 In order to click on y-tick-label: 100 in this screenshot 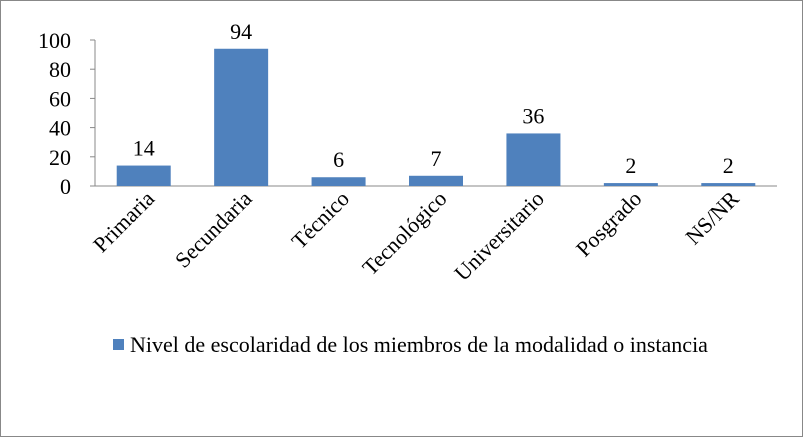, I will do `click(54, 40)`.